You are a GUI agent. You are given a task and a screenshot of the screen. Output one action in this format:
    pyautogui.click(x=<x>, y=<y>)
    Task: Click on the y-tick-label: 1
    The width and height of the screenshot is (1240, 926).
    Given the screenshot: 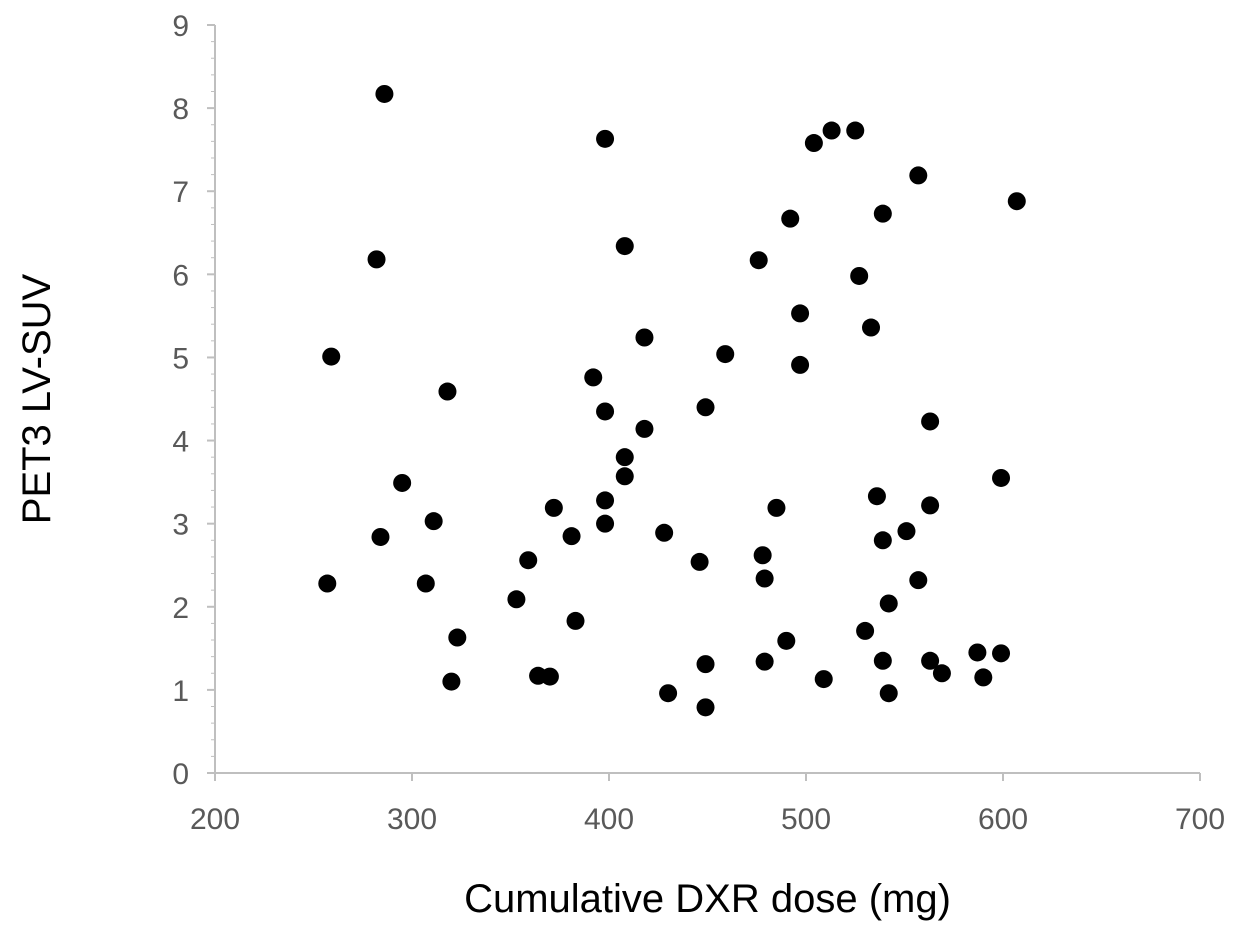 What is the action you would take?
    pyautogui.click(x=180, y=691)
    